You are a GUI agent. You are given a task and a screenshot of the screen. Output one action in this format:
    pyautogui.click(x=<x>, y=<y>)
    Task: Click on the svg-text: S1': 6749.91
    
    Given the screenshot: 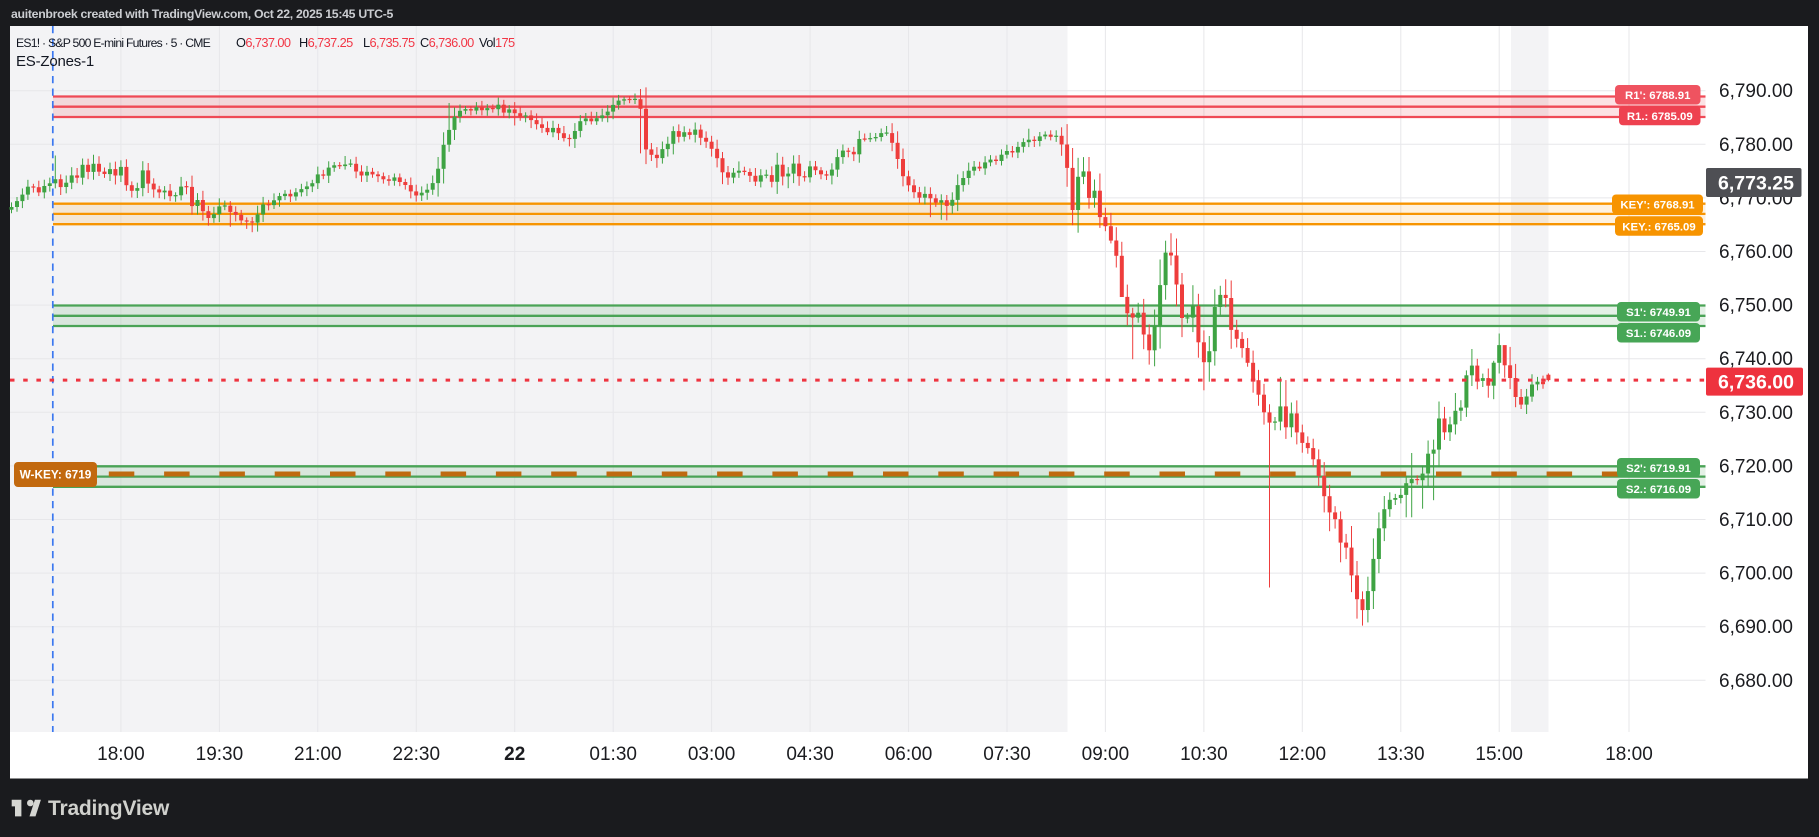 What is the action you would take?
    pyautogui.click(x=1658, y=313)
    